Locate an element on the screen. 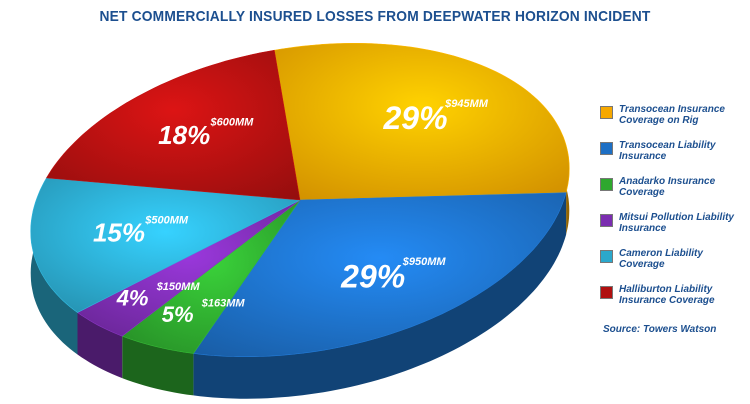 The image size is (750, 404). legend-label: Anadarko Insurance Coverage is located at coordinates (667, 187).